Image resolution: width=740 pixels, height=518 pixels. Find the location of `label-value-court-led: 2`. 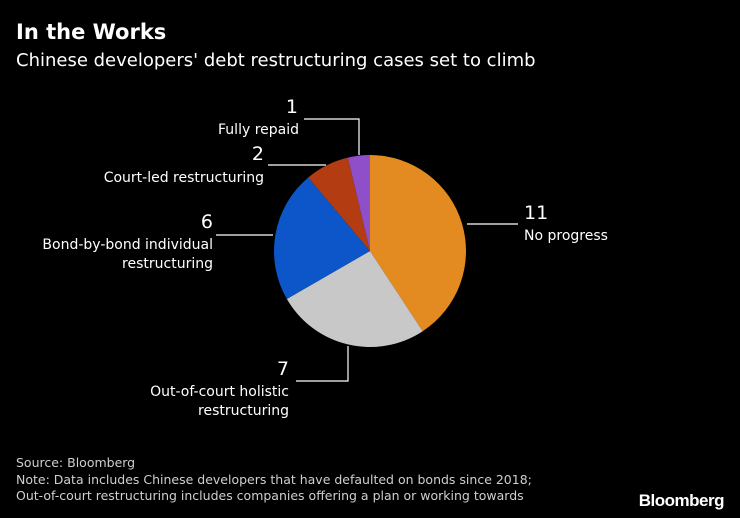

label-value-court-led: 2 is located at coordinates (258, 154).